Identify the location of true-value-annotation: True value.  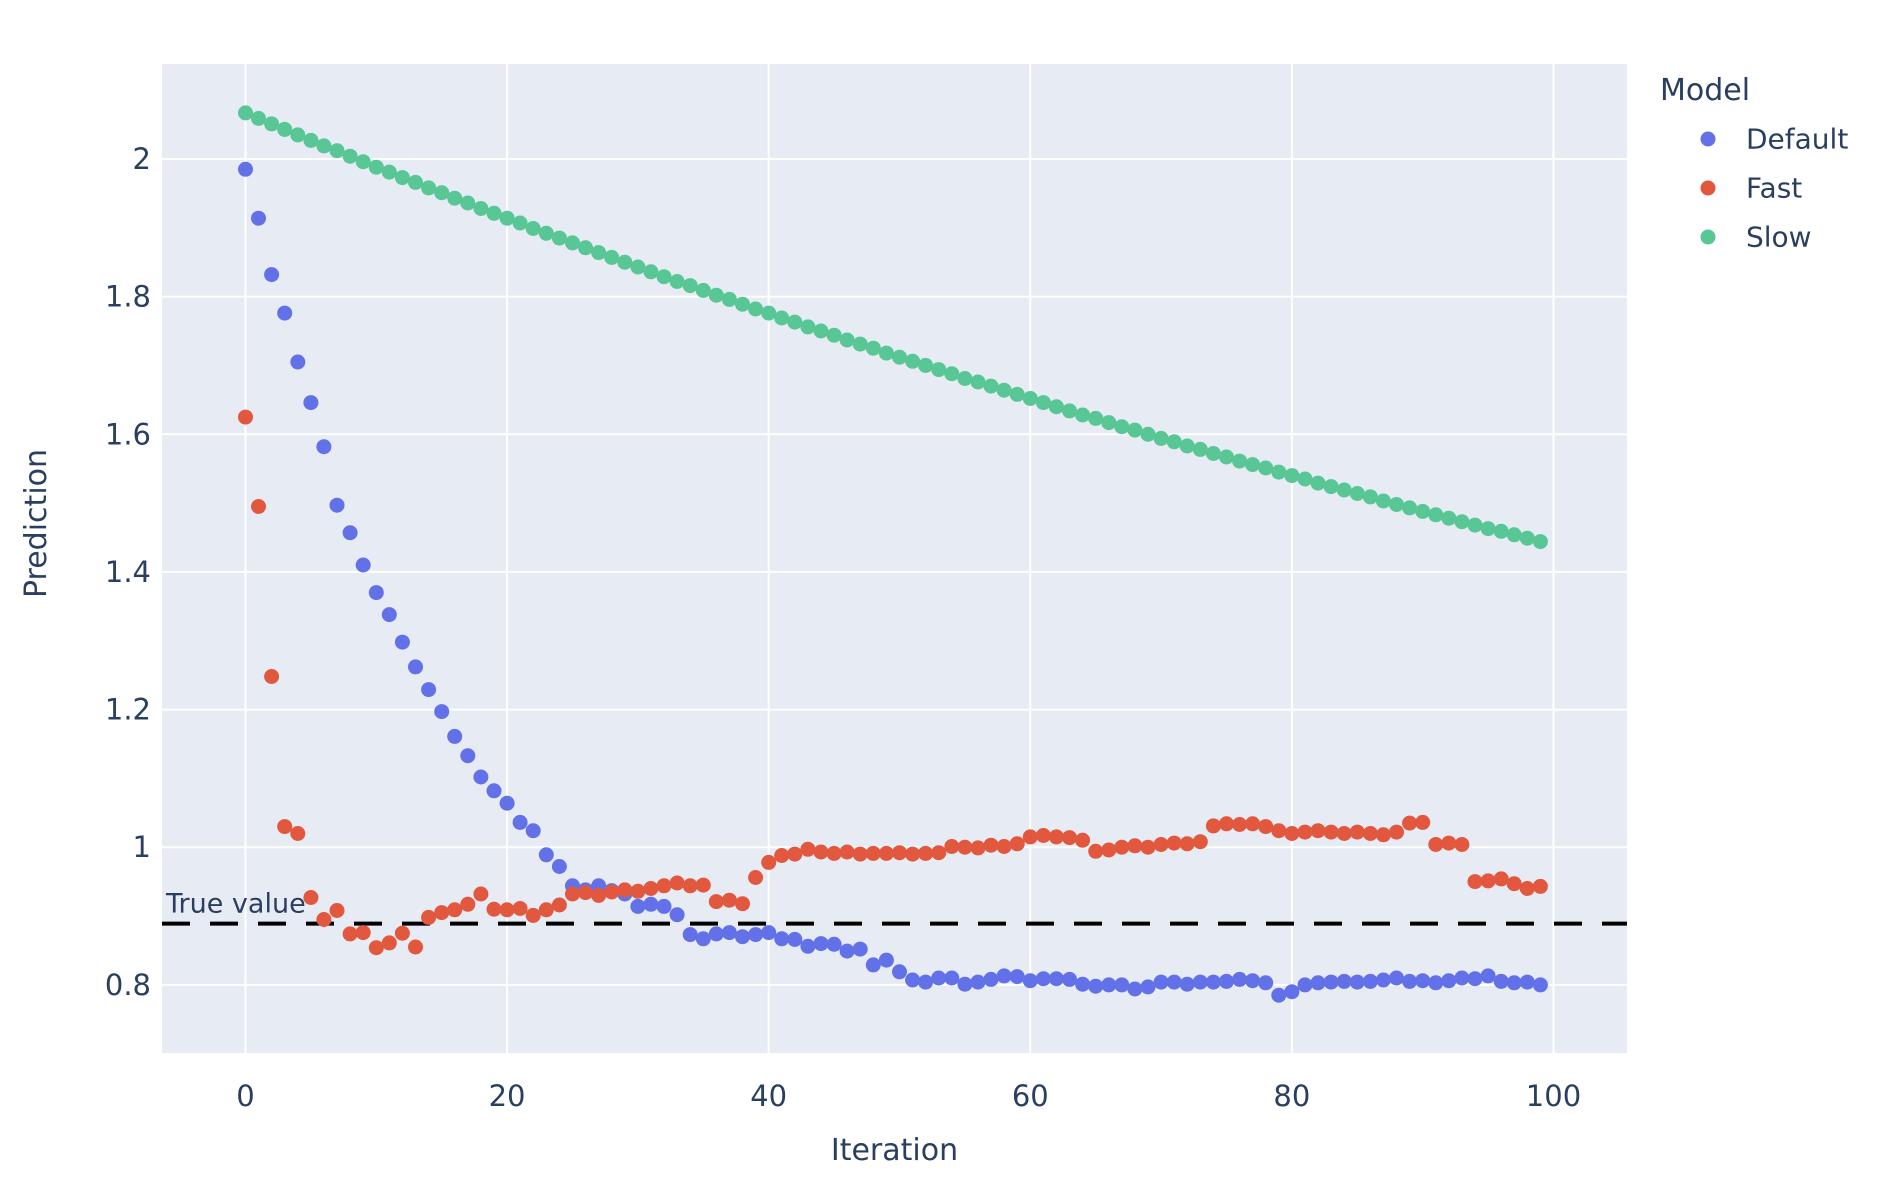
(235, 904).